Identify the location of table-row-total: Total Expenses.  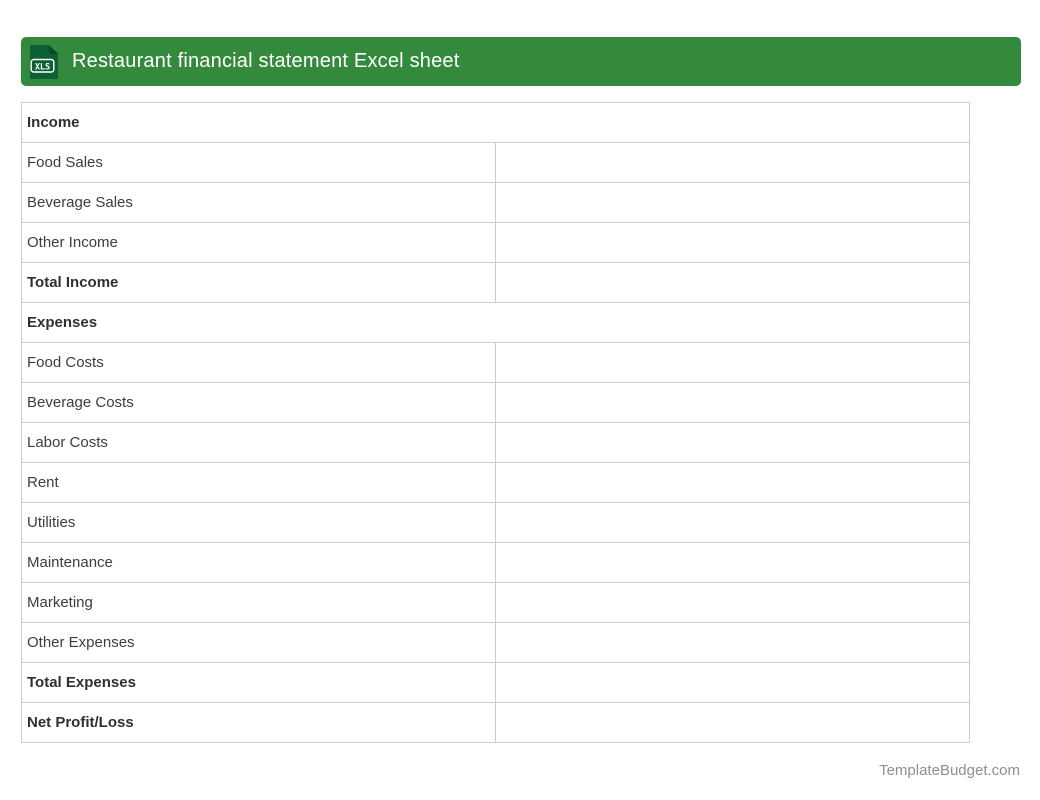
(495, 682).